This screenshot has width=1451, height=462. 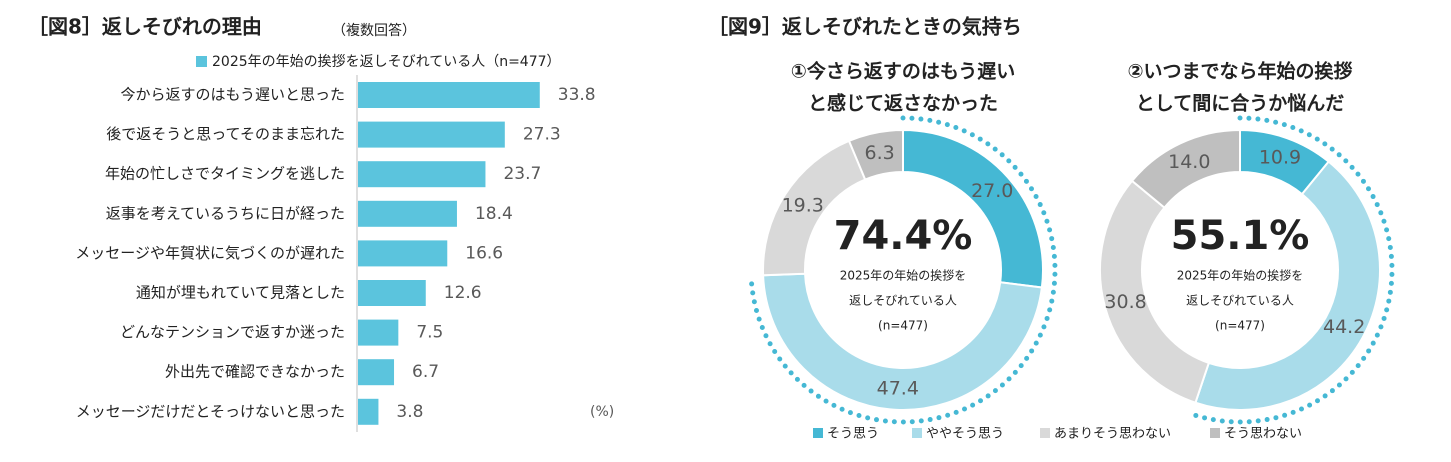 What do you see at coordinates (992, 191) in the screenshot?
I see `value-label: 27.0` at bounding box center [992, 191].